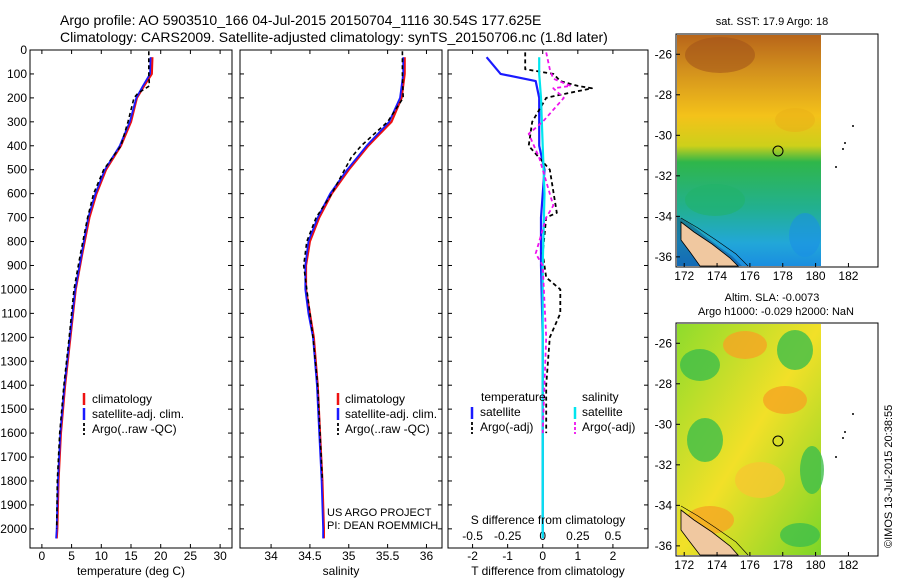 The width and height of the screenshot is (900, 580). I want to click on legend-label-s-satellite: satellite, so click(602, 412).